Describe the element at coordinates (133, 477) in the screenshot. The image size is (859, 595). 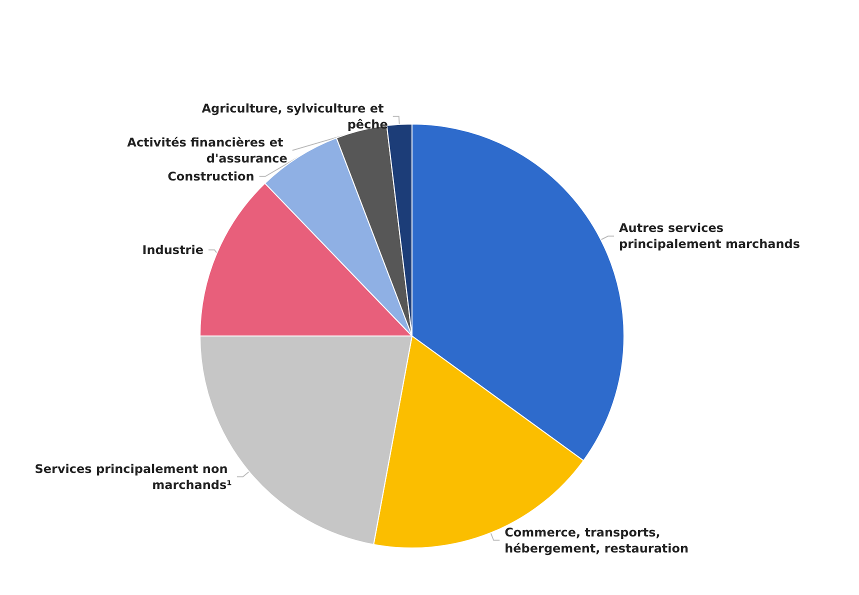
I see `slice-label: Services principalement non marchands¹` at that location.